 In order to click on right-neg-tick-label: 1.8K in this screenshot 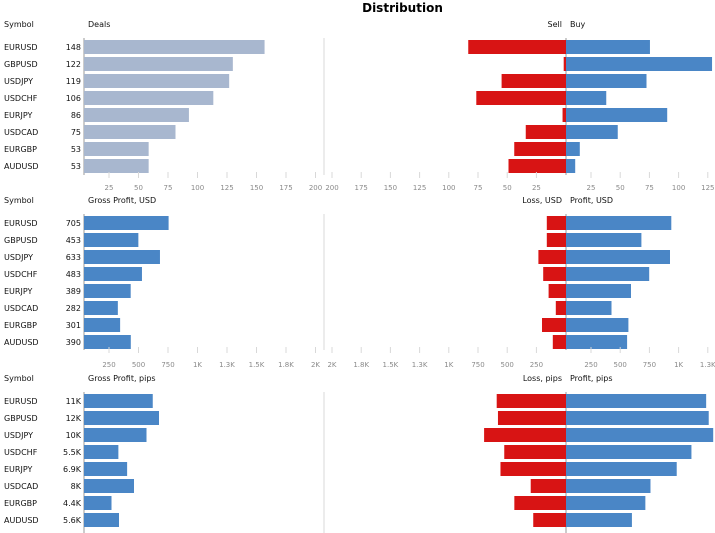, I will do `click(361, 365)`.